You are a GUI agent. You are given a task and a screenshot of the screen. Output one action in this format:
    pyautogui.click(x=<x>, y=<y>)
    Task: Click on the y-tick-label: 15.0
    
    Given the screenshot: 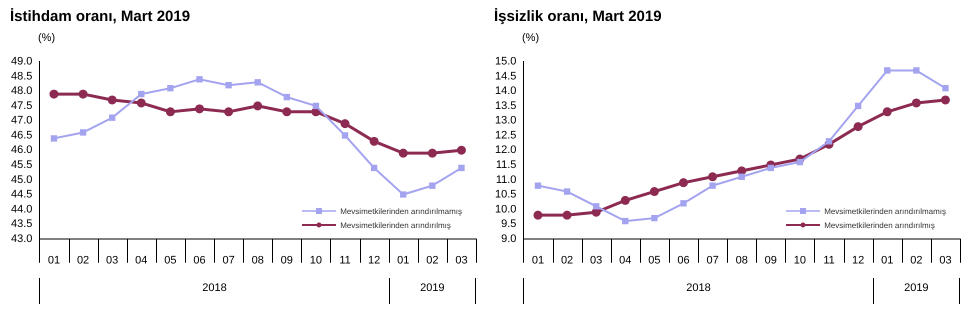 What is the action you would take?
    pyautogui.click(x=505, y=62)
    